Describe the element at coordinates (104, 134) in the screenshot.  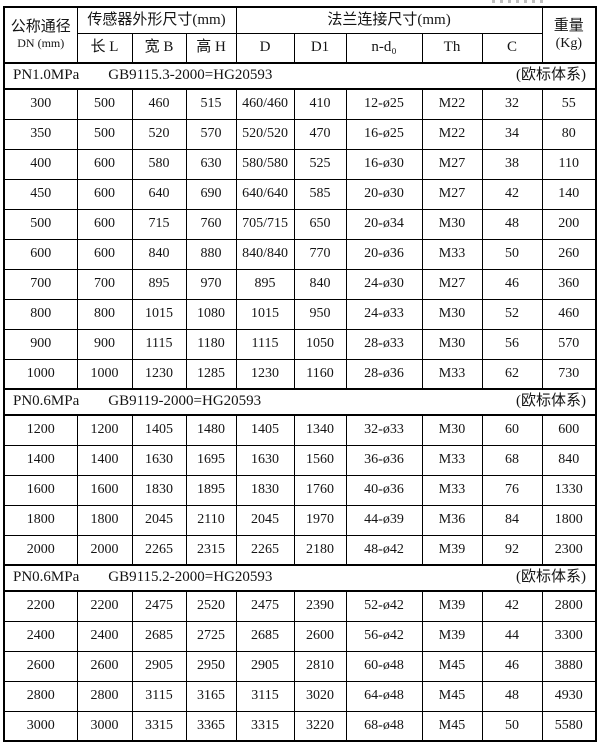
I see `cell-length-l: 500` at that location.